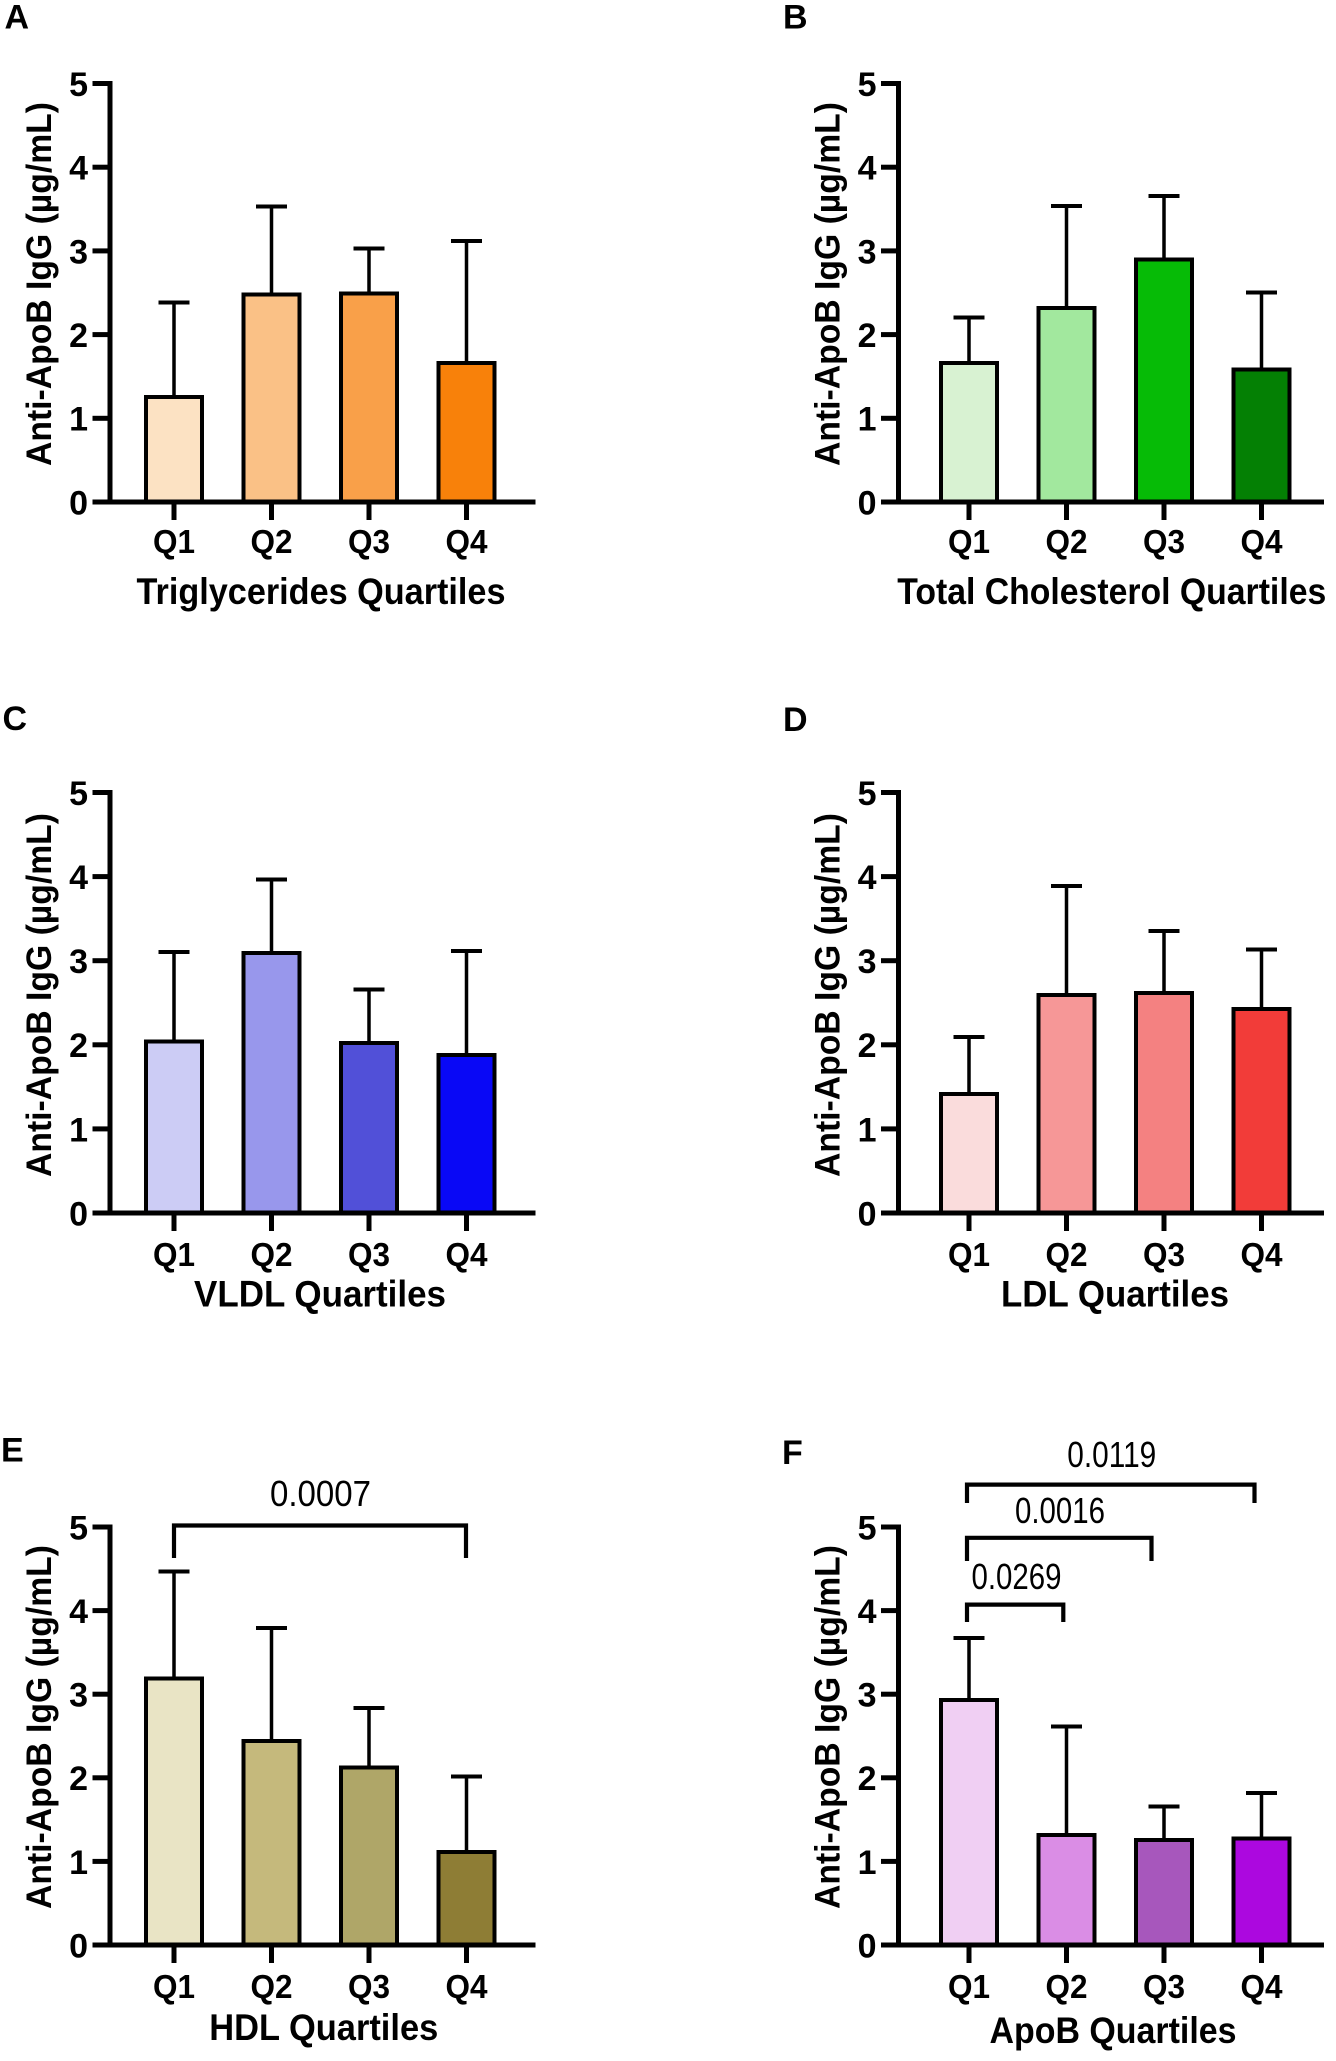 The width and height of the screenshot is (1336, 2061). Describe the element at coordinates (795, 18) in the screenshot. I see `svg-text: B` at that location.